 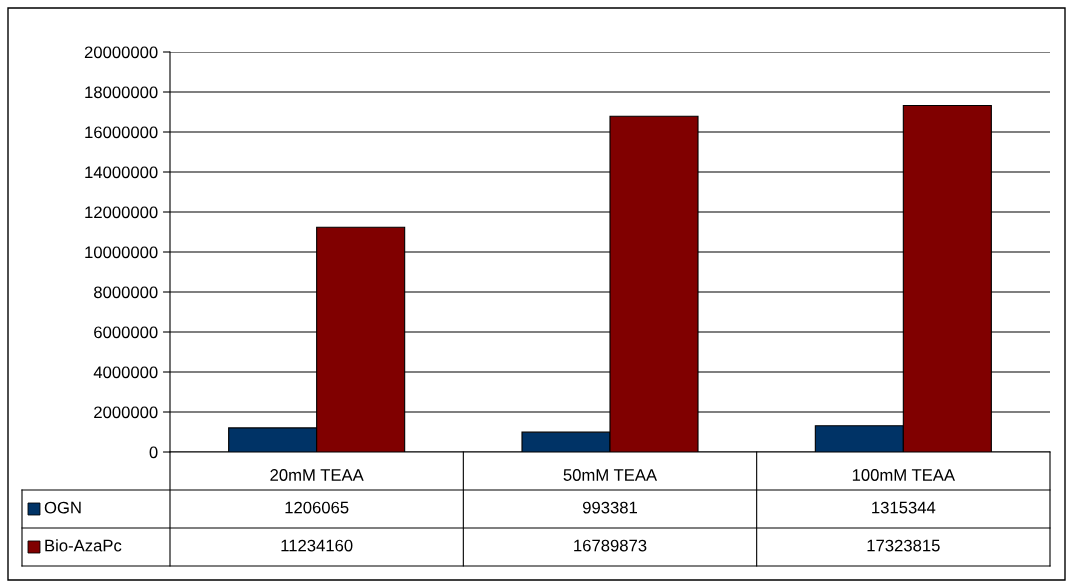 I want to click on y-tick-label: 20000000, so click(x=121, y=52).